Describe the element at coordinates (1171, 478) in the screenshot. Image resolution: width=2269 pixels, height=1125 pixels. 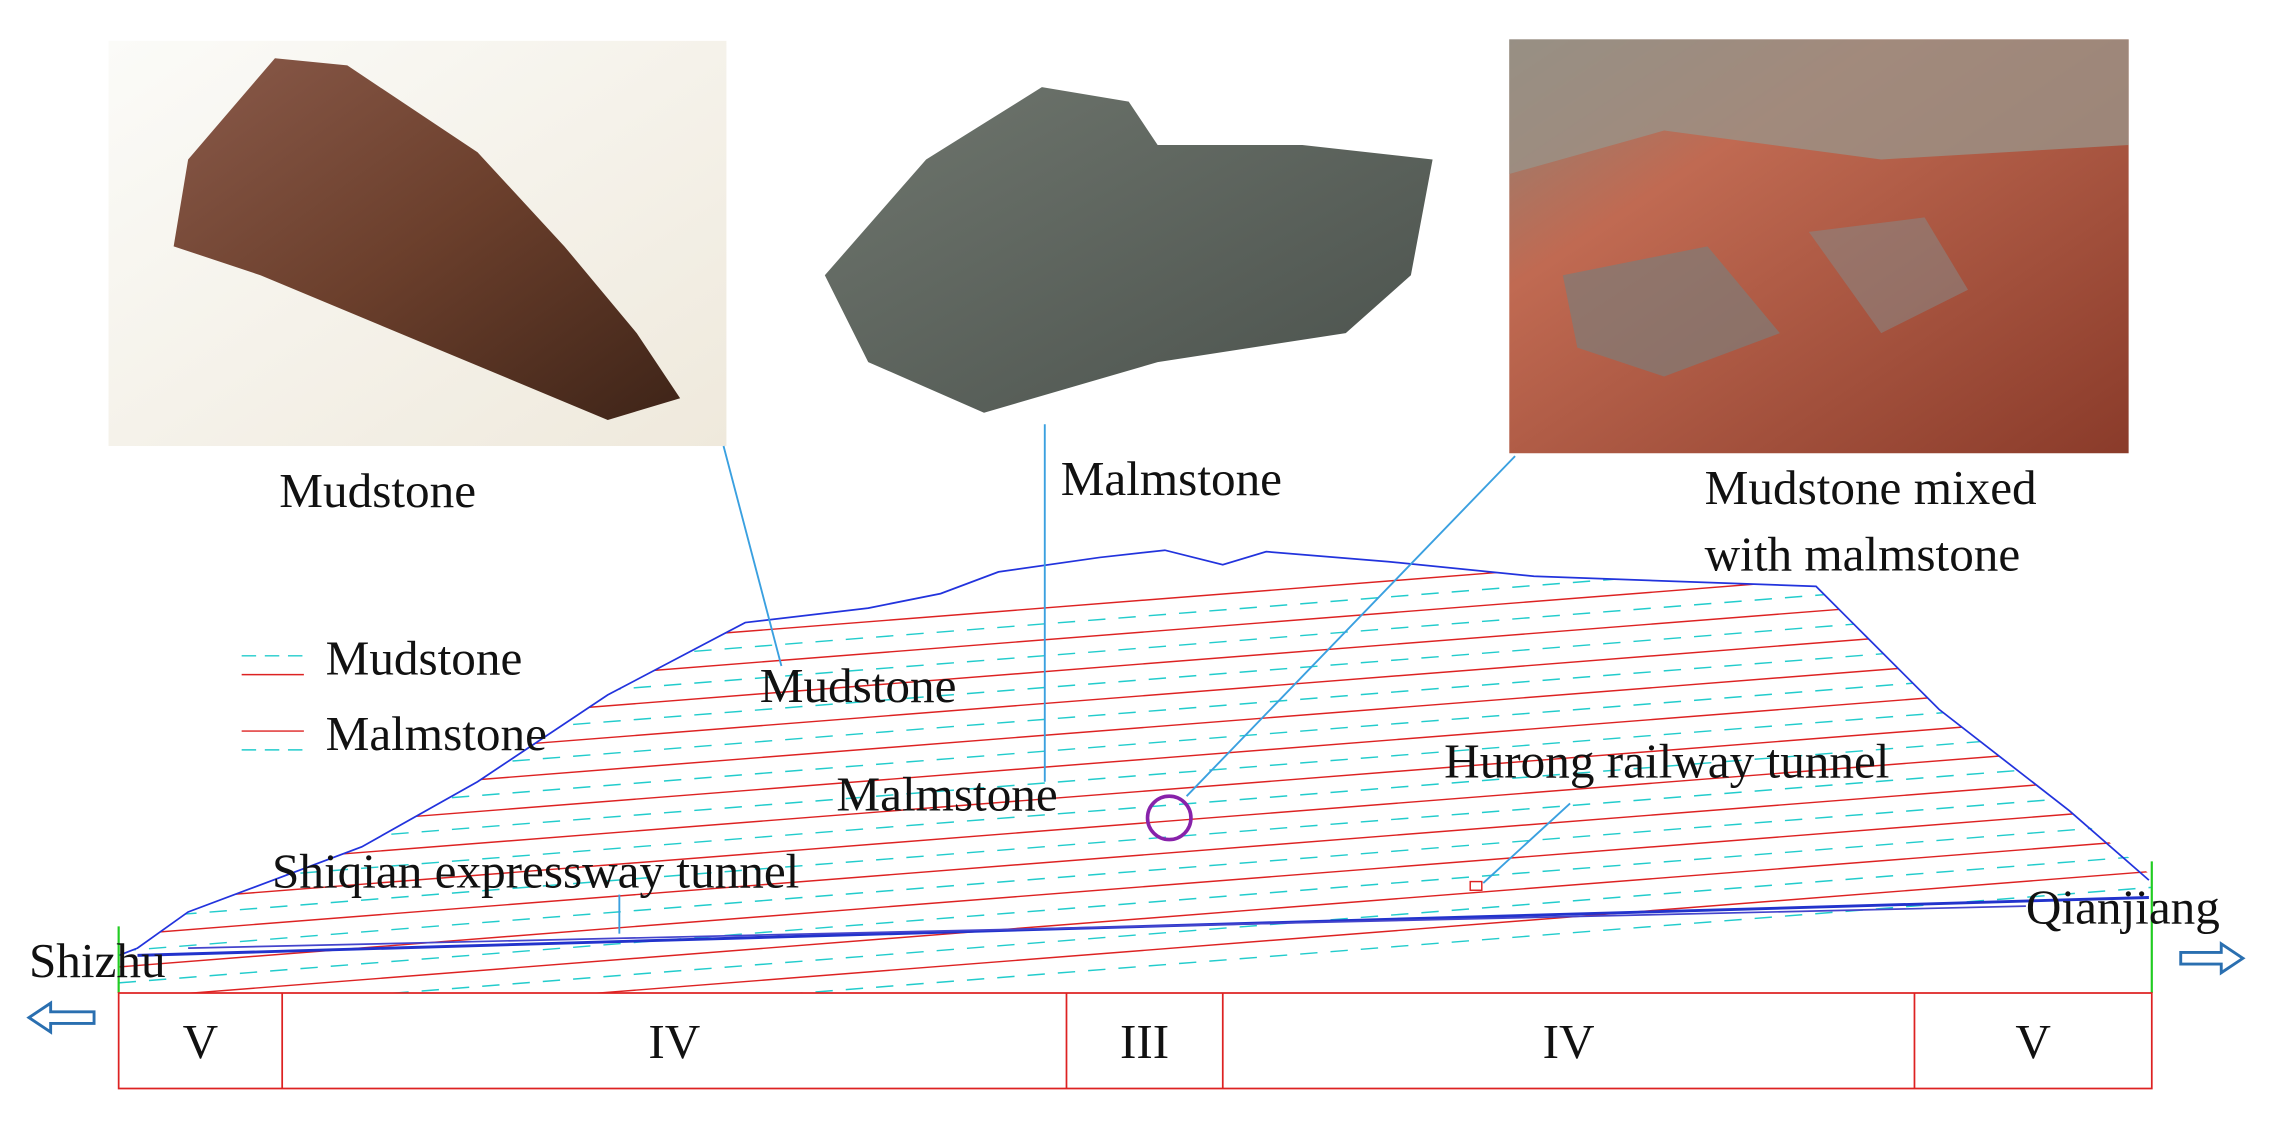
I see `photo-label: Malmstone` at that location.